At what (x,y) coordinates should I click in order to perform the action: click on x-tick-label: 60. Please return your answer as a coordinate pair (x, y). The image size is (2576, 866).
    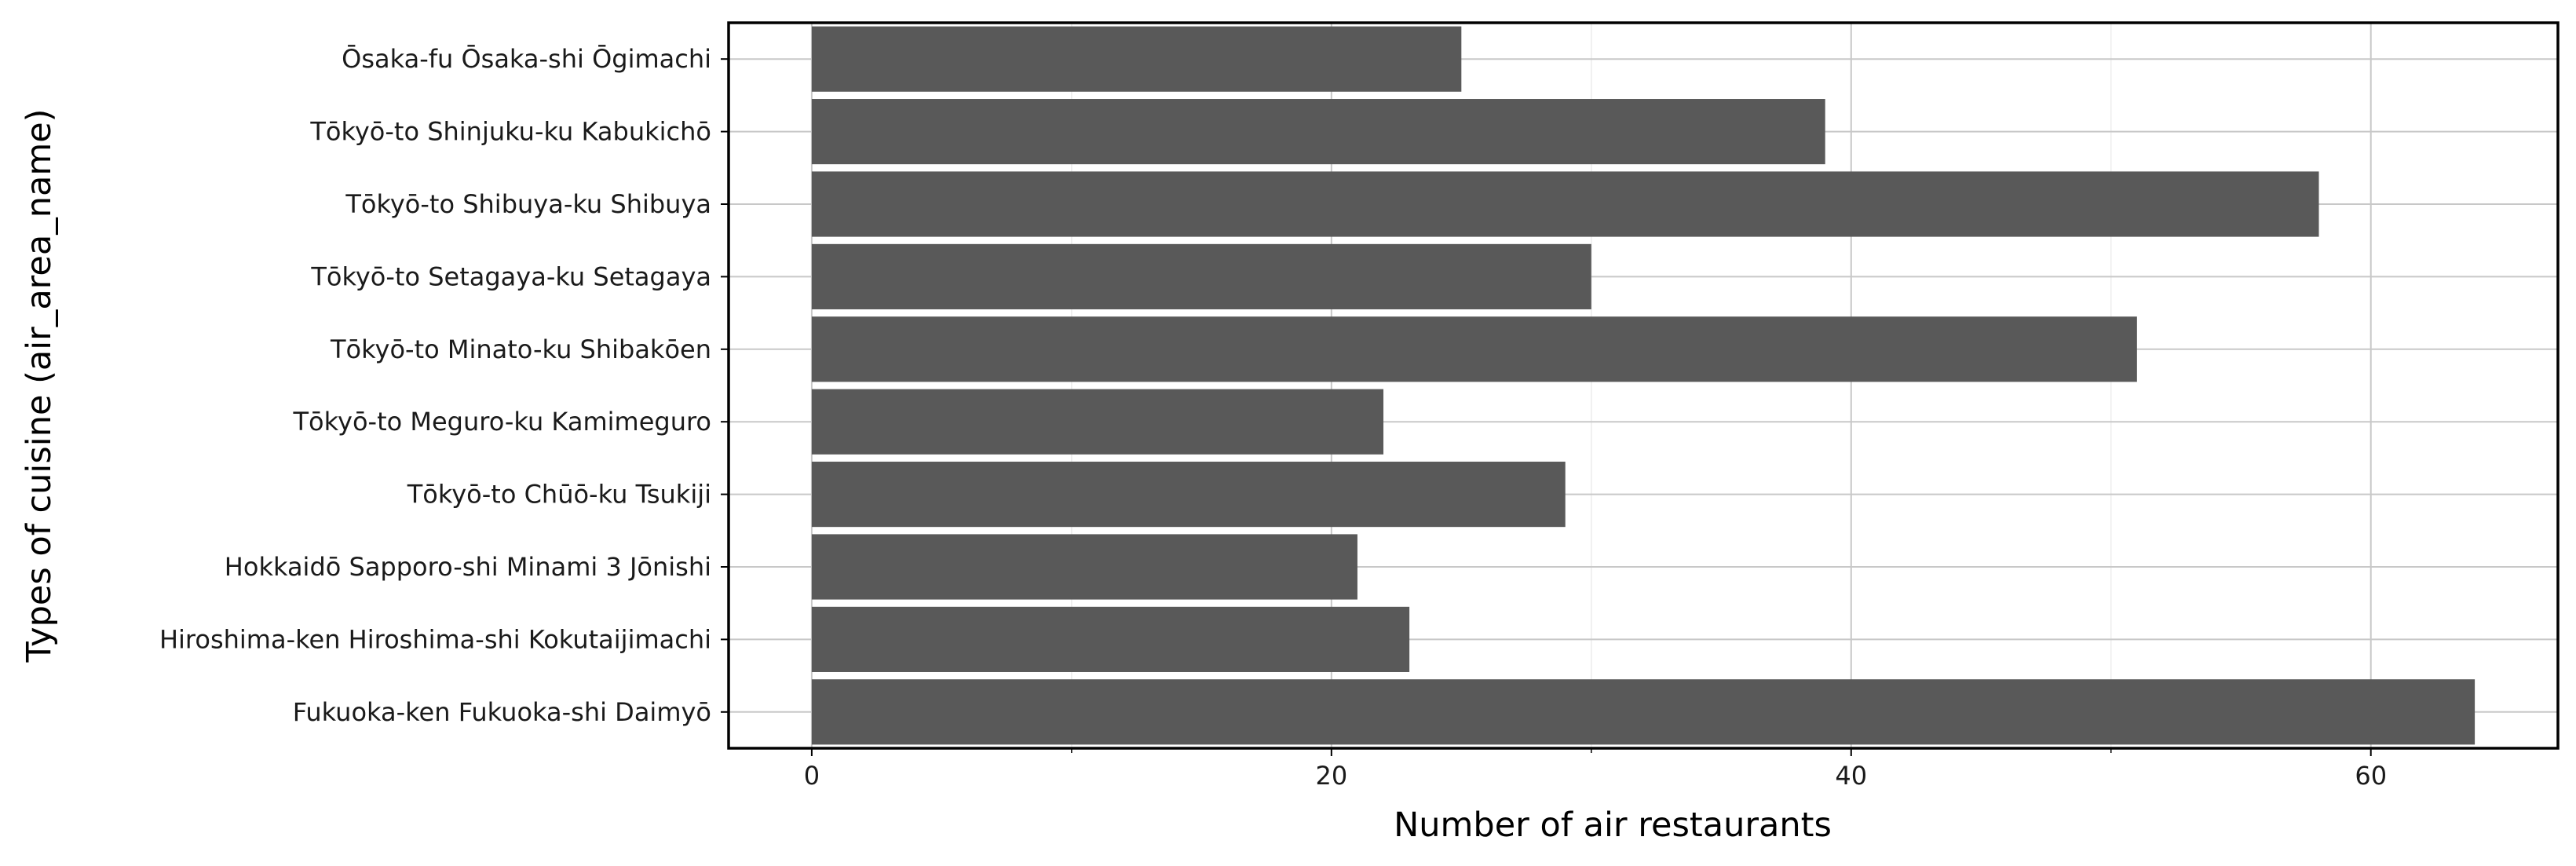
    Looking at the image, I should click on (2371, 776).